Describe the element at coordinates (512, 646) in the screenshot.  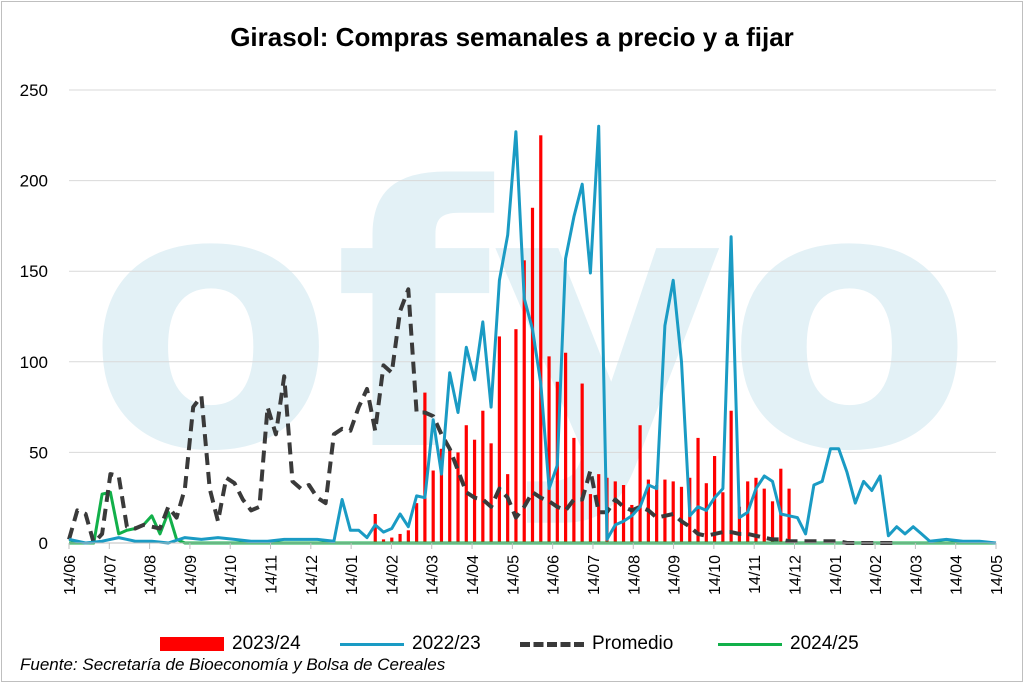
I see `legend: 2023/24 2022/23 Promedio 2024/25` at that location.